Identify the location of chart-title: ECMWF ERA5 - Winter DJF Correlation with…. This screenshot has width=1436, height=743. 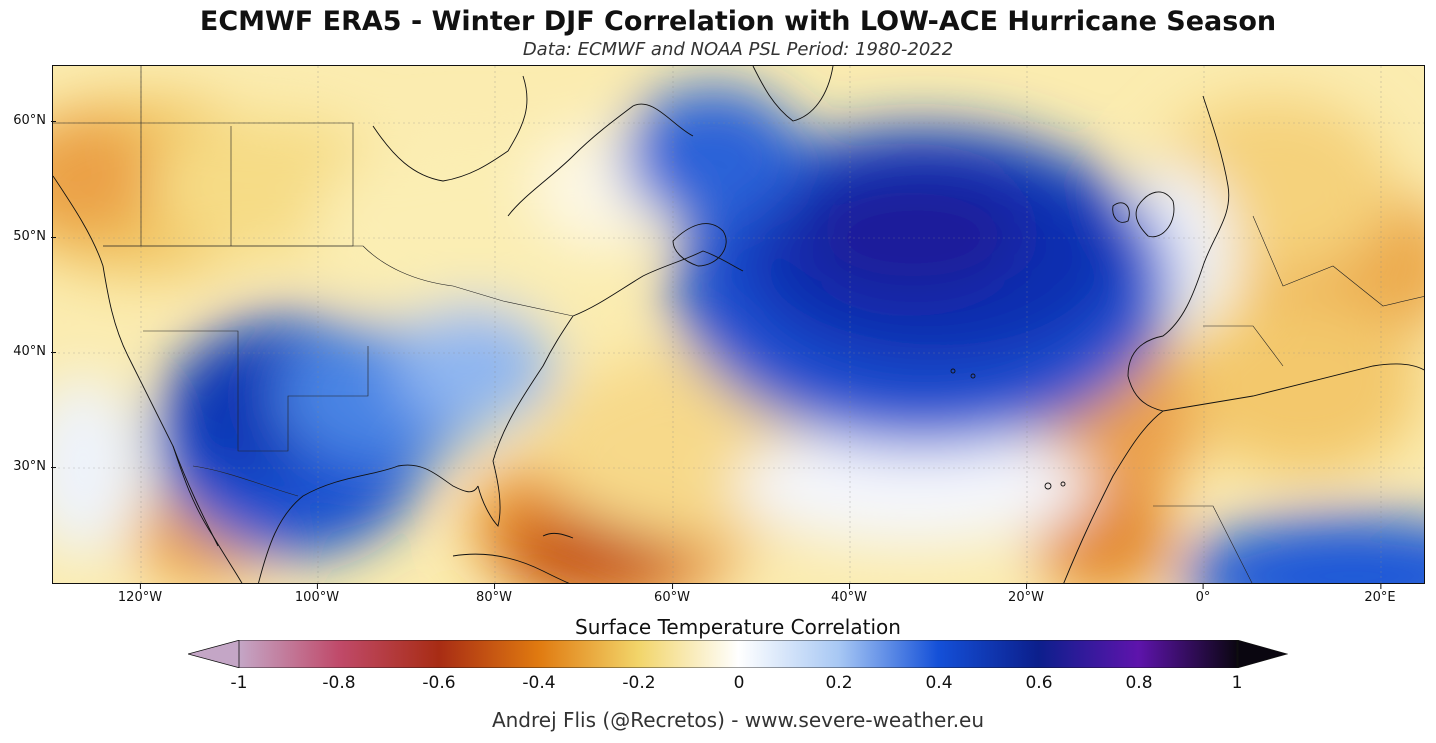
(738, 21).